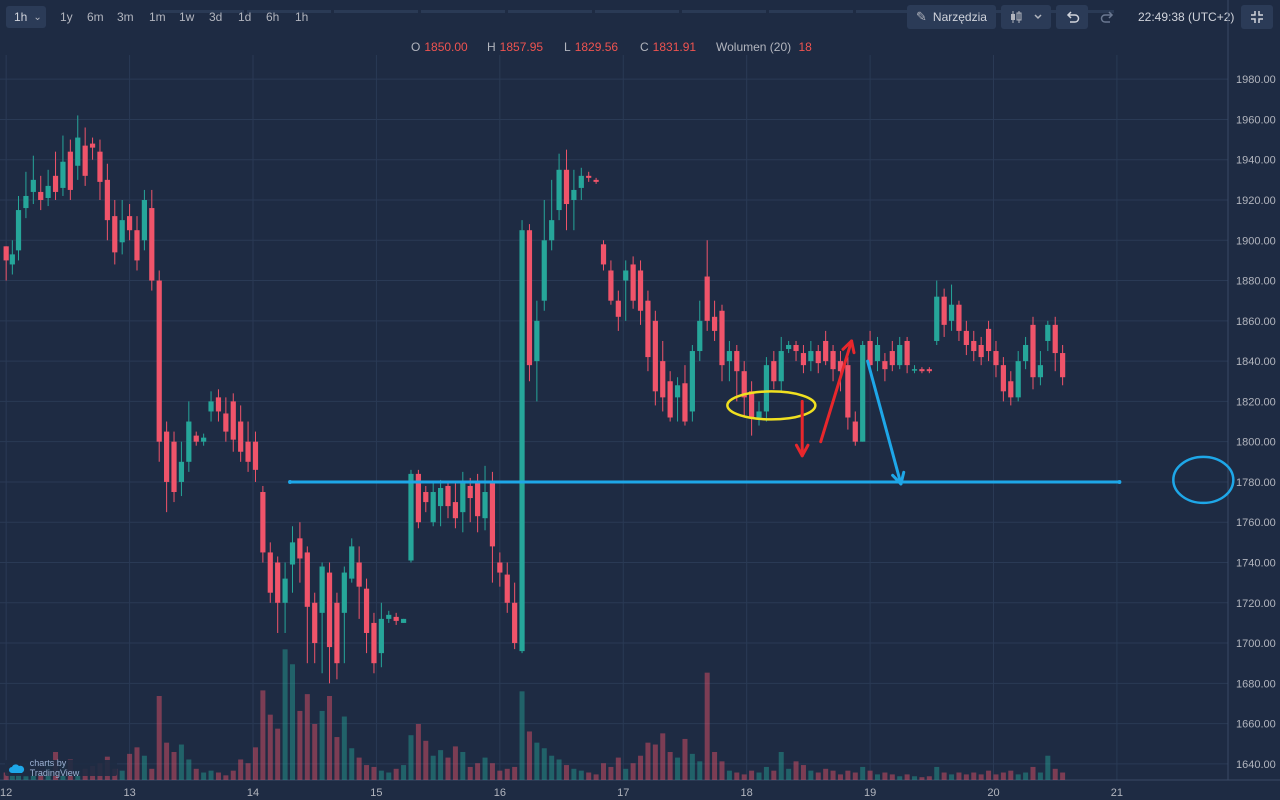  What do you see at coordinates (1256, 322) in the screenshot?
I see `price-tick-label: 1860.00` at bounding box center [1256, 322].